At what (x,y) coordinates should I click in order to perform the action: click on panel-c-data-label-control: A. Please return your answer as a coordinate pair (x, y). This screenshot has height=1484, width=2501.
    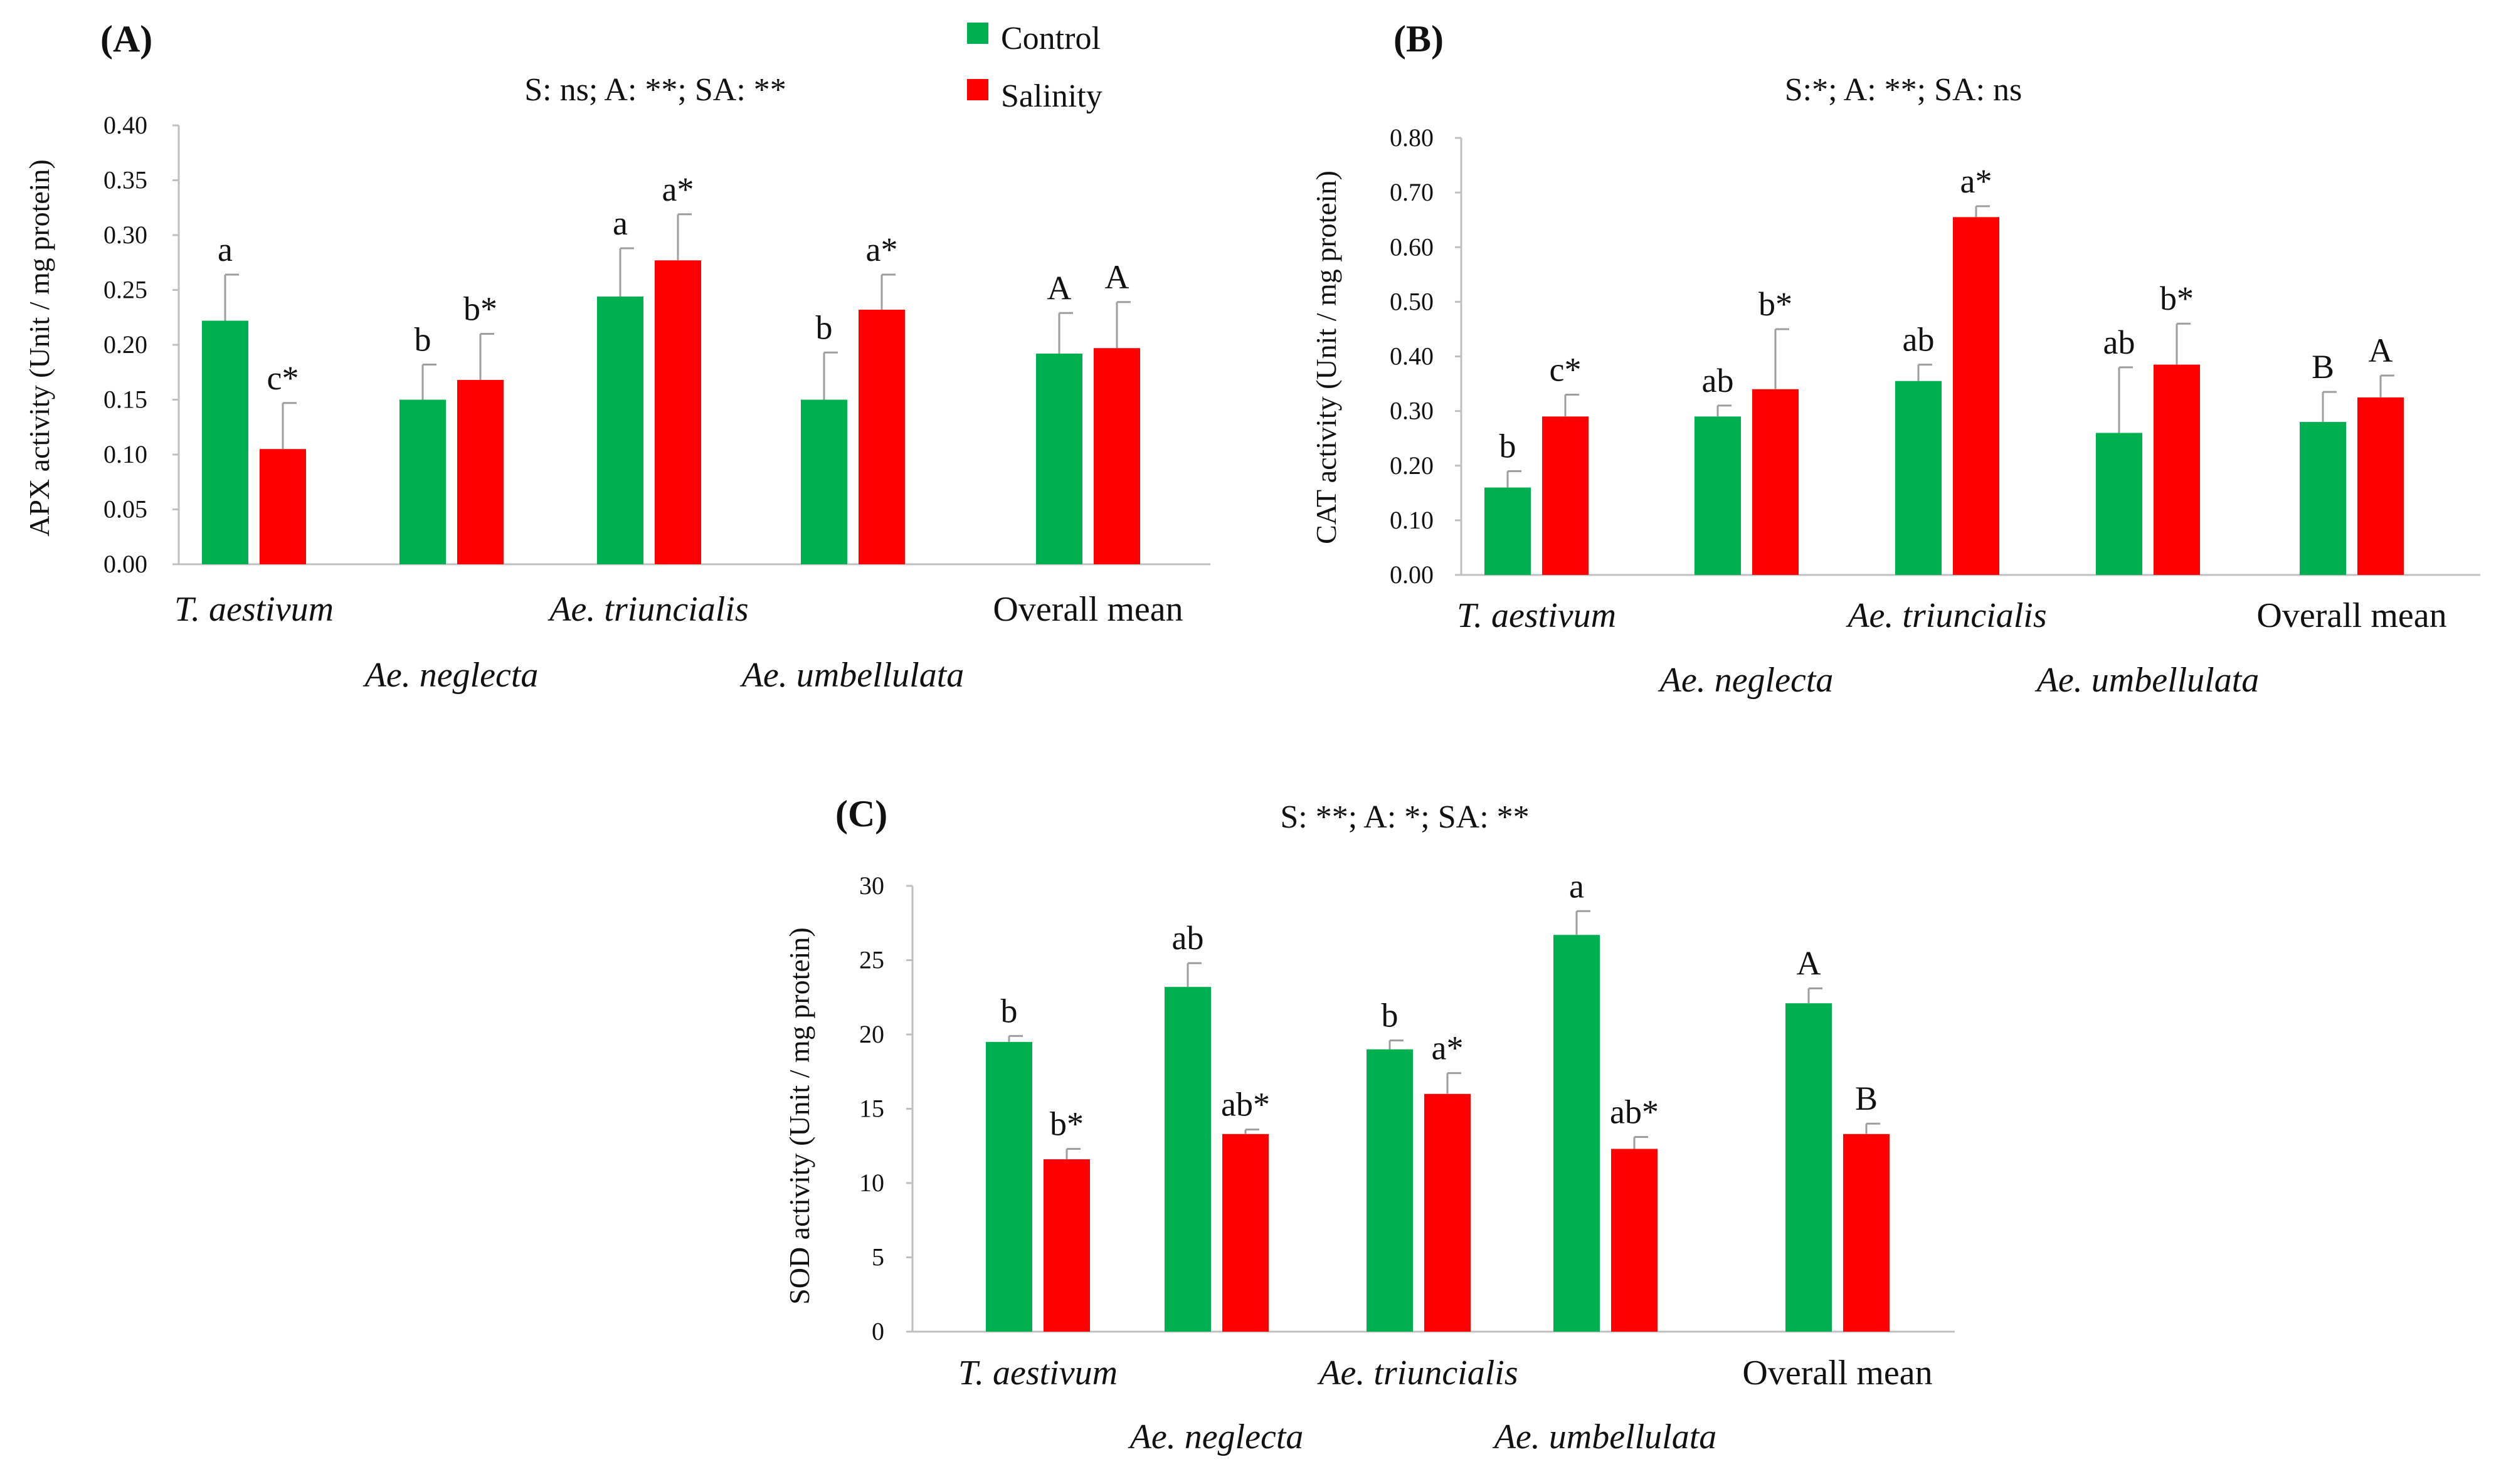
    Looking at the image, I should click on (1809, 963).